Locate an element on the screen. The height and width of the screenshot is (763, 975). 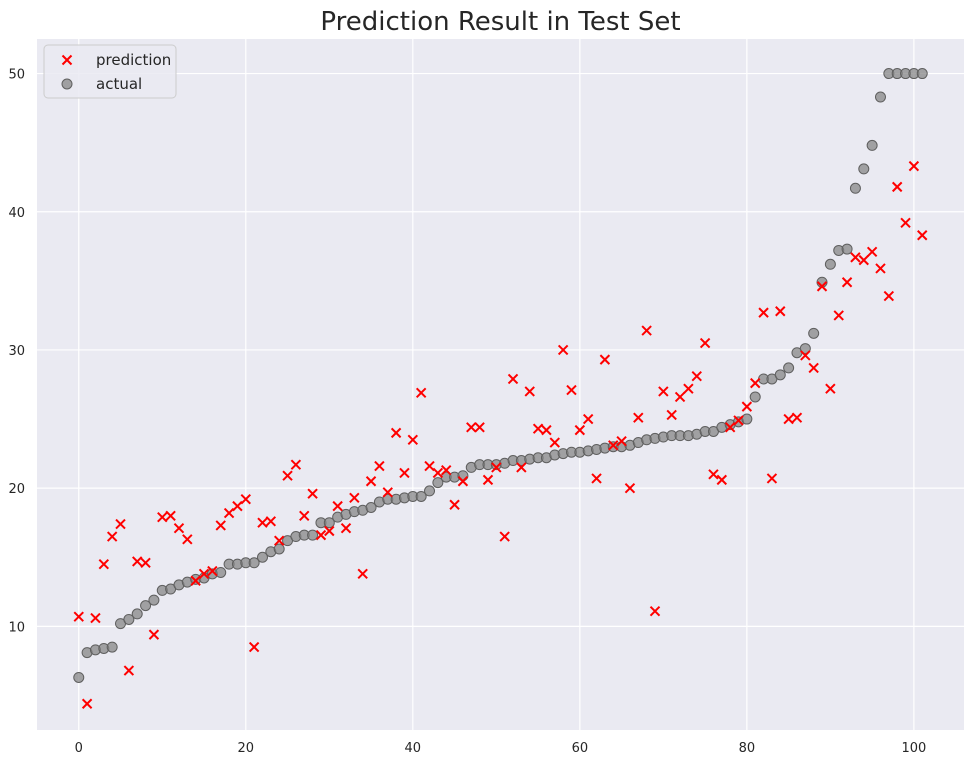
legend-actual-marker is located at coordinates (67, 84).